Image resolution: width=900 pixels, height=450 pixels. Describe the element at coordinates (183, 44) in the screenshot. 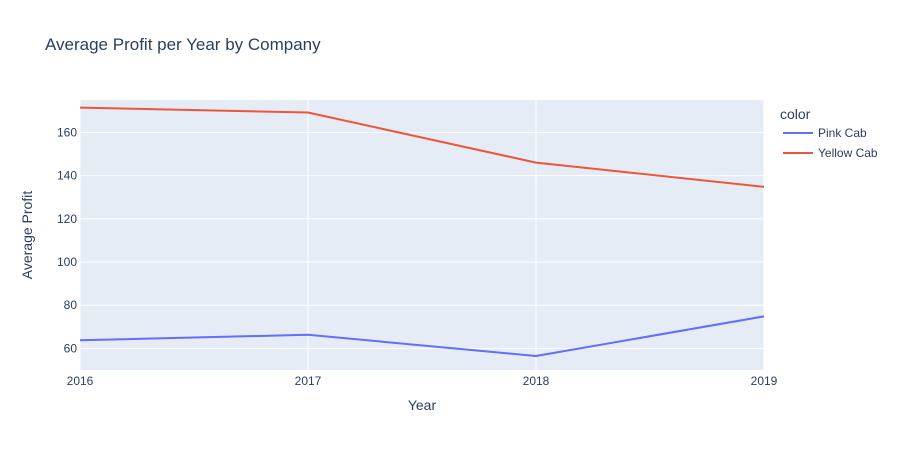

I see `chart-title: Average Profit per Year by Company` at that location.